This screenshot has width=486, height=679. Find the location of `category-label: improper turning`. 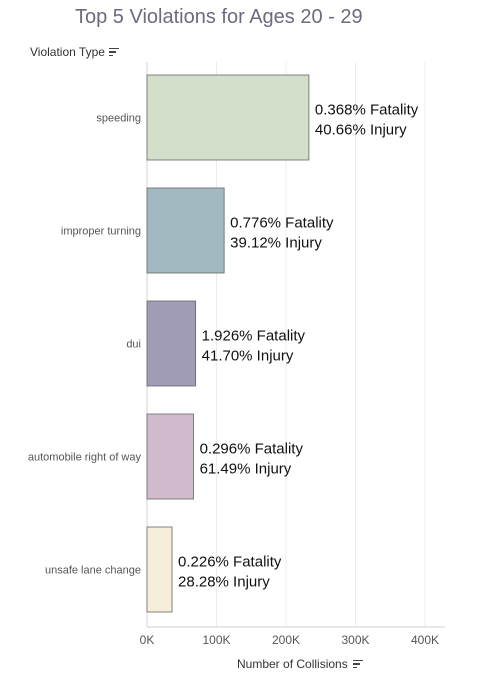

category-label: improper turning is located at coordinates (101, 232).